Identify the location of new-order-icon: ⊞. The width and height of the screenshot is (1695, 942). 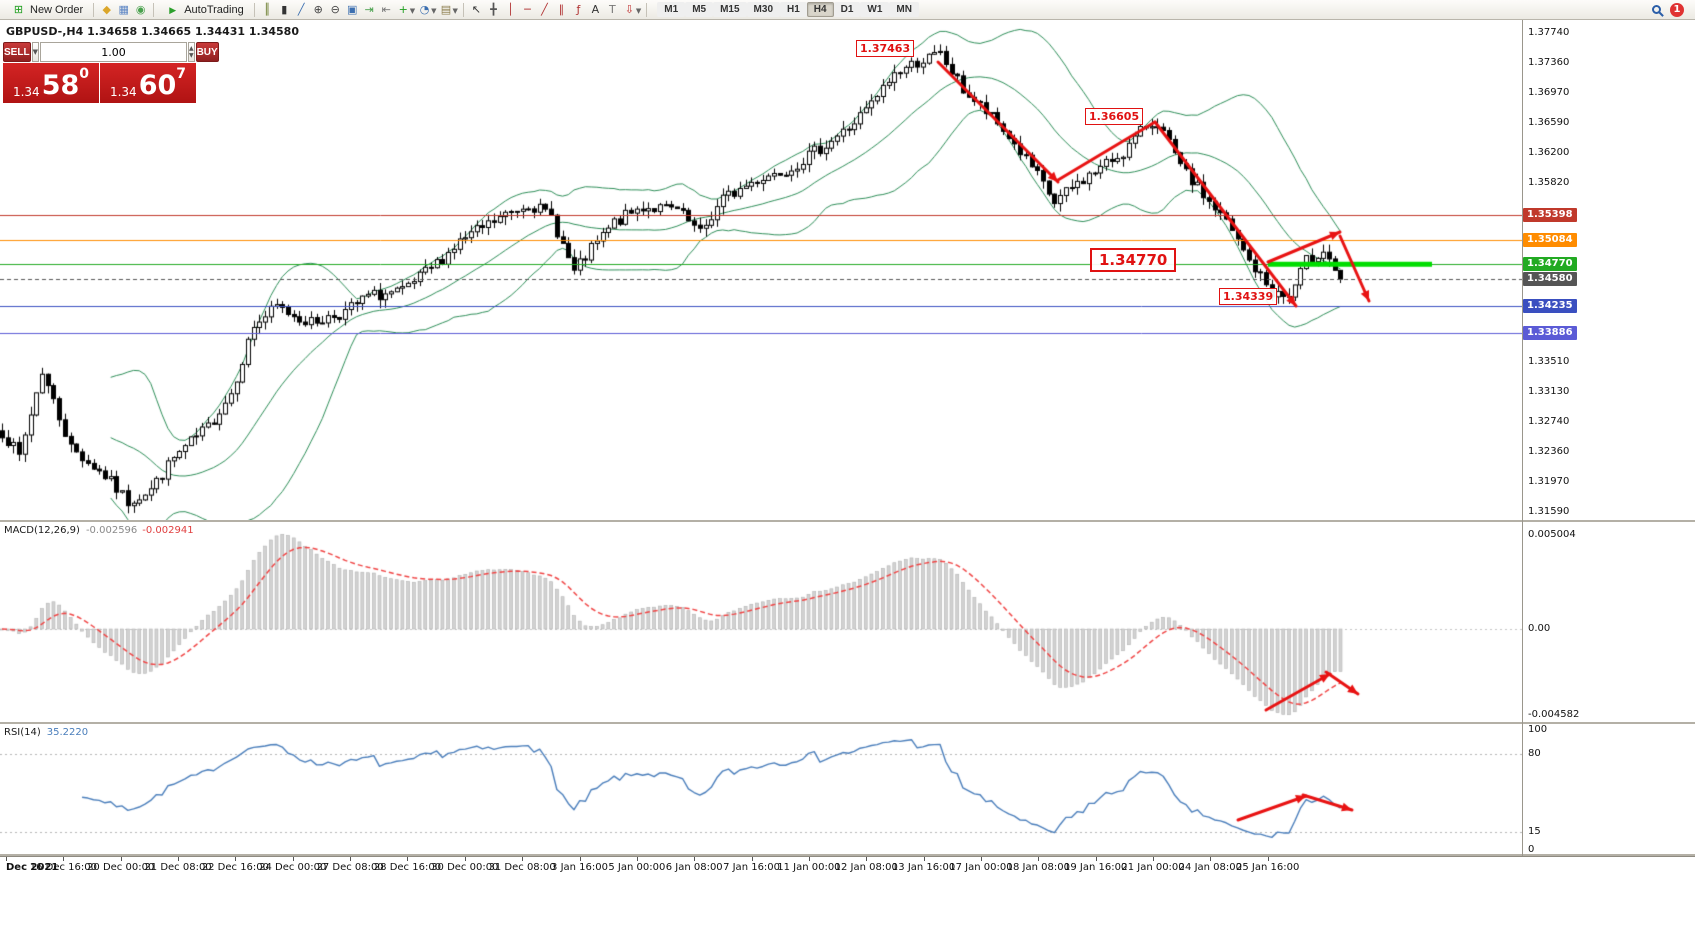
(18, 9).